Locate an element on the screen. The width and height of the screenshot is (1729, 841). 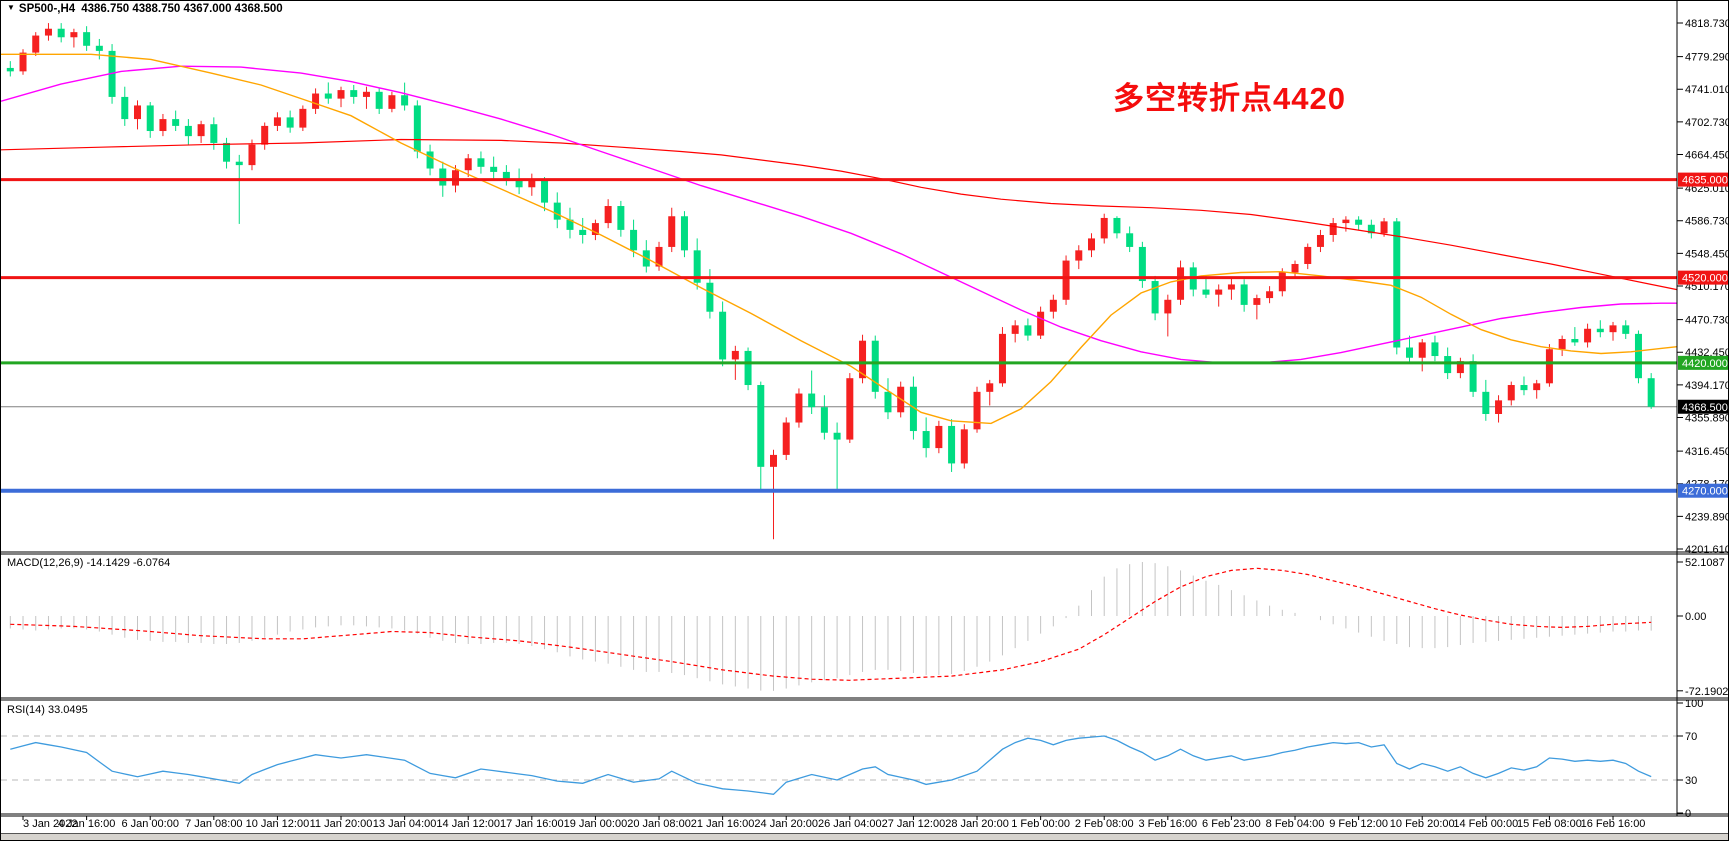
window-bottom-strip is located at coordinates (864, 836).